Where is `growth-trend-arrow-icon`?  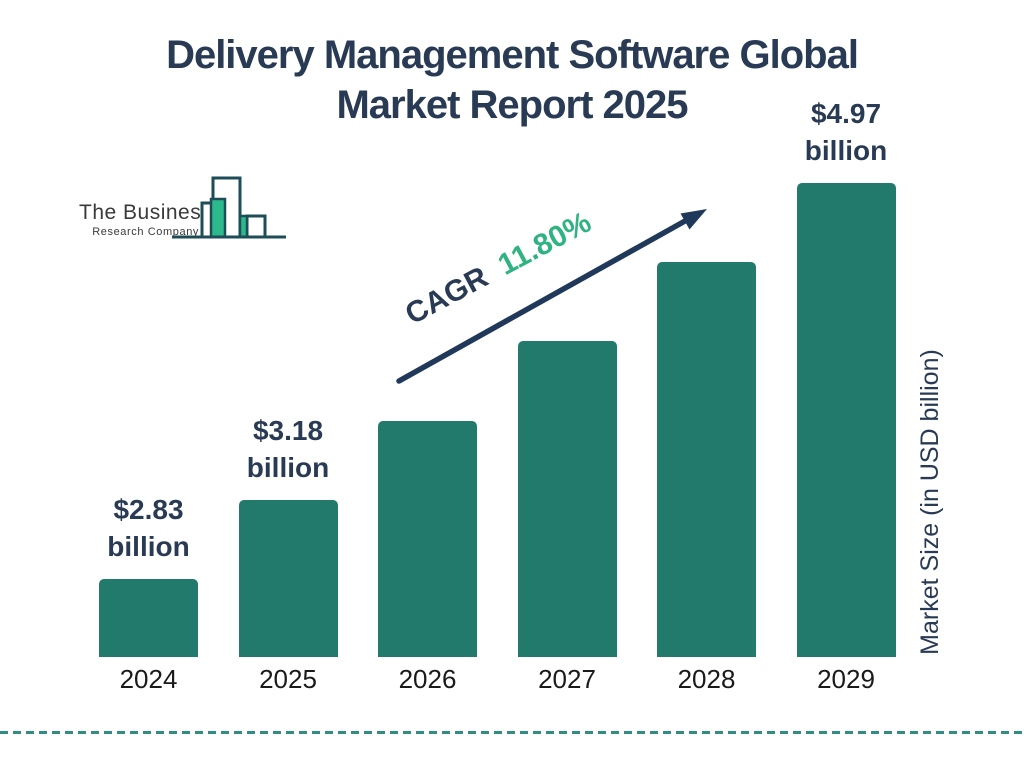
growth-trend-arrow-icon is located at coordinates (551, 296).